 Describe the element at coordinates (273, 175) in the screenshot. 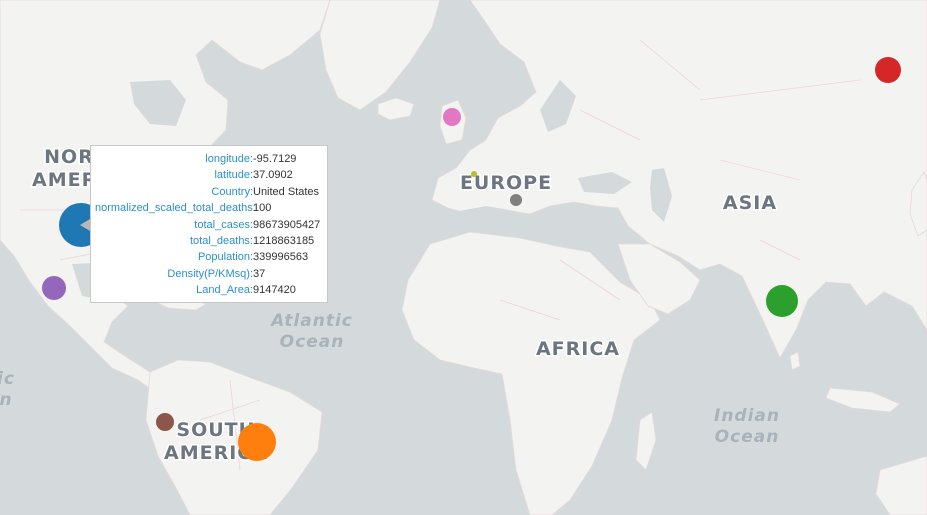

I see `tooltip-value: 37.0902` at that location.